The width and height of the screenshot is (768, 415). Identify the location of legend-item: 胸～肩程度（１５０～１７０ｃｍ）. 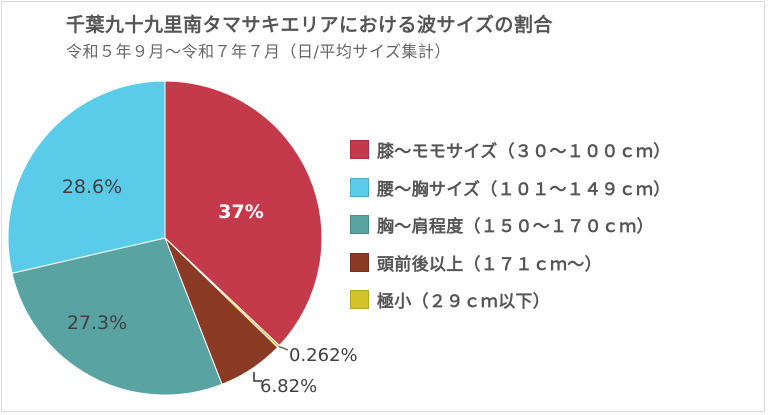
(510, 226).